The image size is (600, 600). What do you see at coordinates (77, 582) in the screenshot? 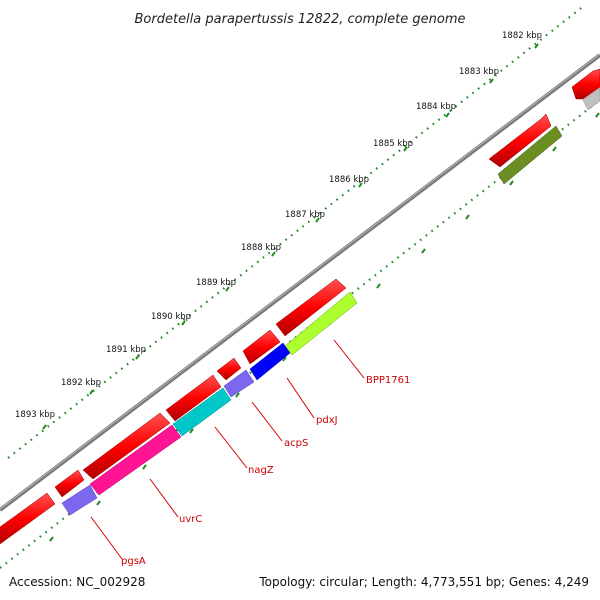
I see `accession-text: Accession: NC_002928` at bounding box center [77, 582].